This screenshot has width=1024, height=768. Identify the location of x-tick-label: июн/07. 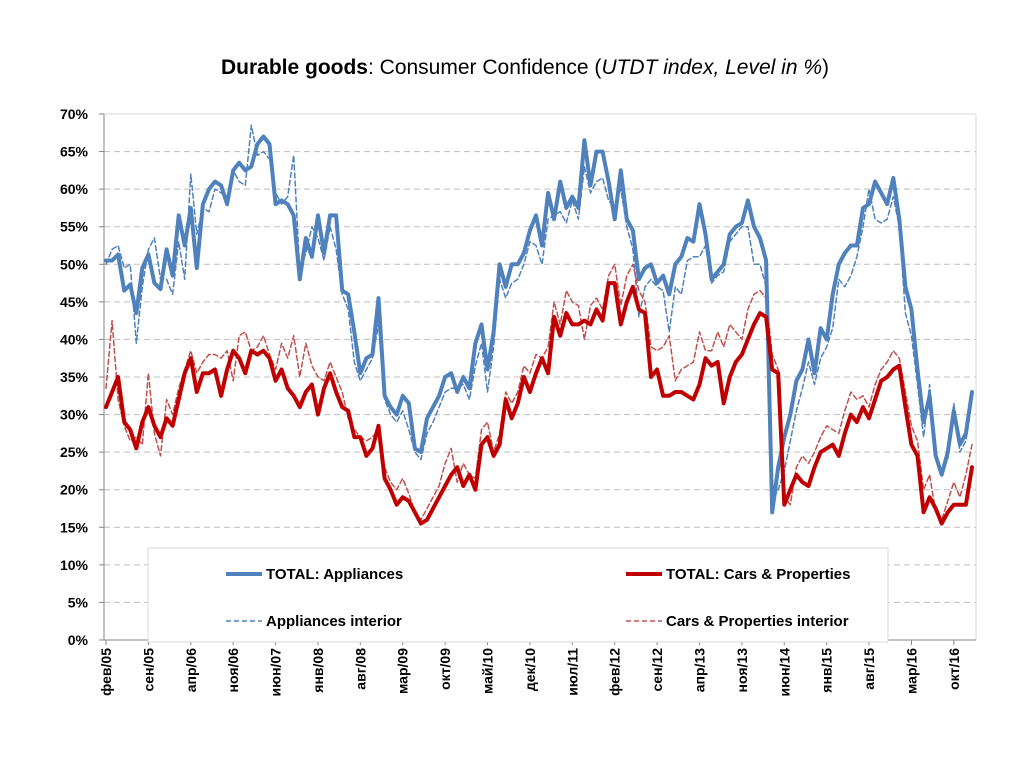
(276, 672).